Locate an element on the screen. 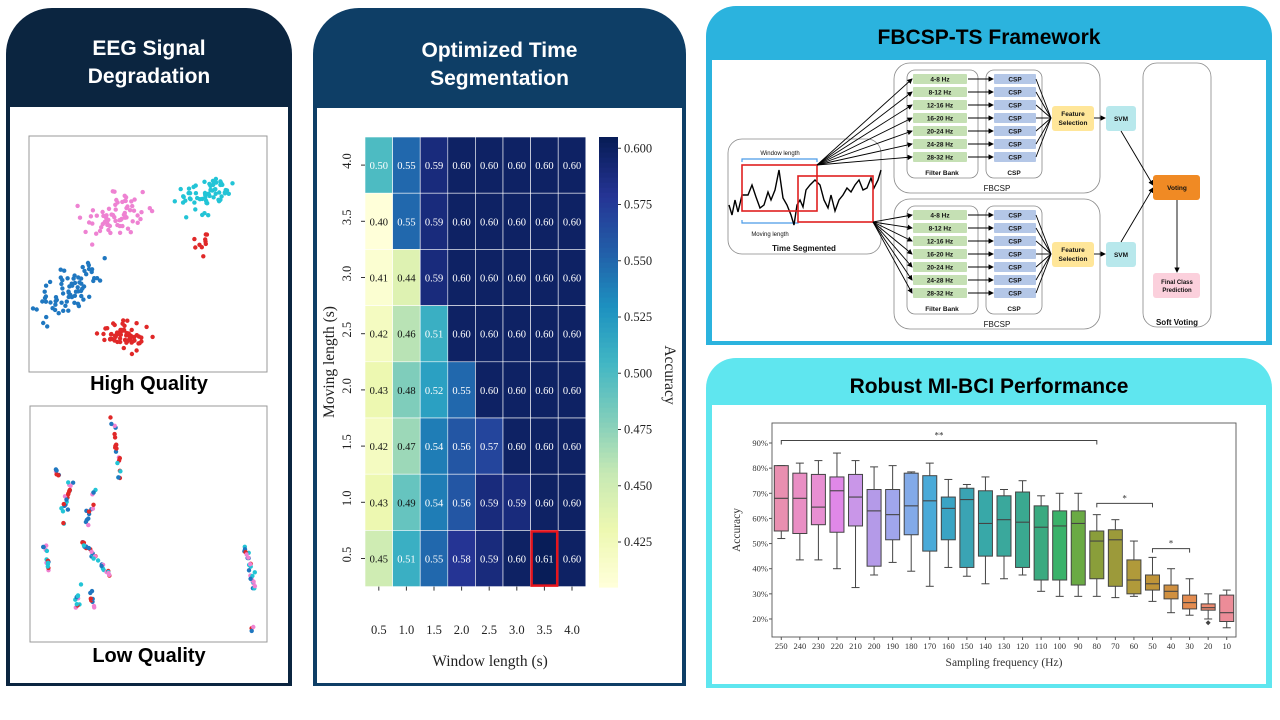 Image resolution: width=1280 pixels, height=720 pixels. y-axis-label: Accuracy is located at coordinates (737, 530).